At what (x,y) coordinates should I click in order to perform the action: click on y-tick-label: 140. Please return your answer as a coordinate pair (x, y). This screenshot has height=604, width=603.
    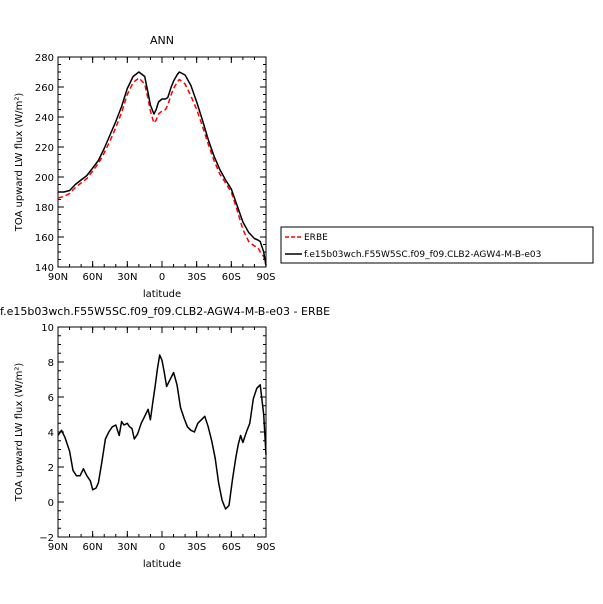
    Looking at the image, I should click on (44, 268).